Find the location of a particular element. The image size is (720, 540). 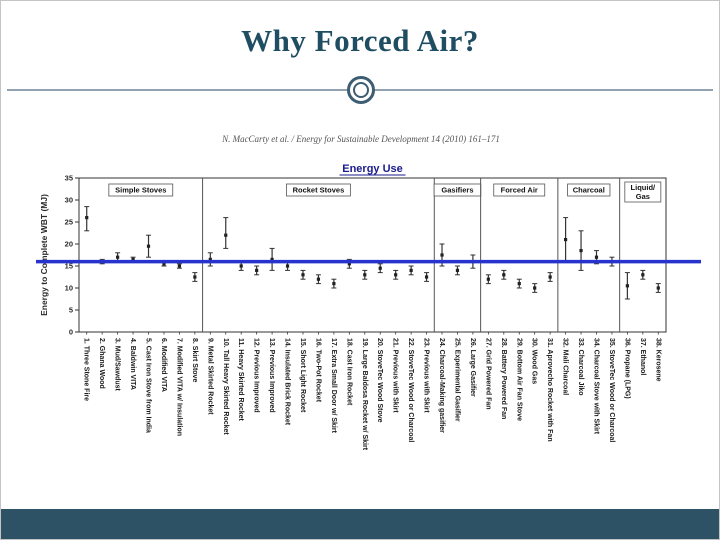

y-tick-label: 0 is located at coordinates (71, 332).